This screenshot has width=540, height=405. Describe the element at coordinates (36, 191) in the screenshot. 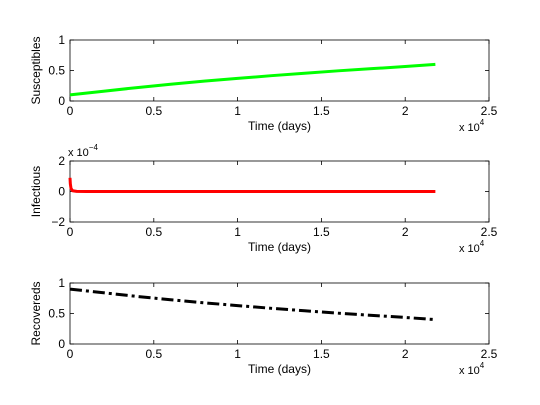

I see `y-axis-label: Infectious` at that location.